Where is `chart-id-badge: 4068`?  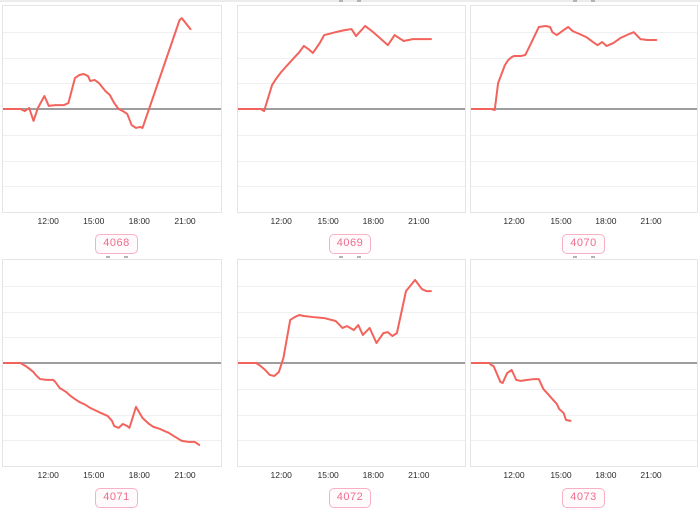
chart-id-badge: 4068 is located at coordinates (116, 244).